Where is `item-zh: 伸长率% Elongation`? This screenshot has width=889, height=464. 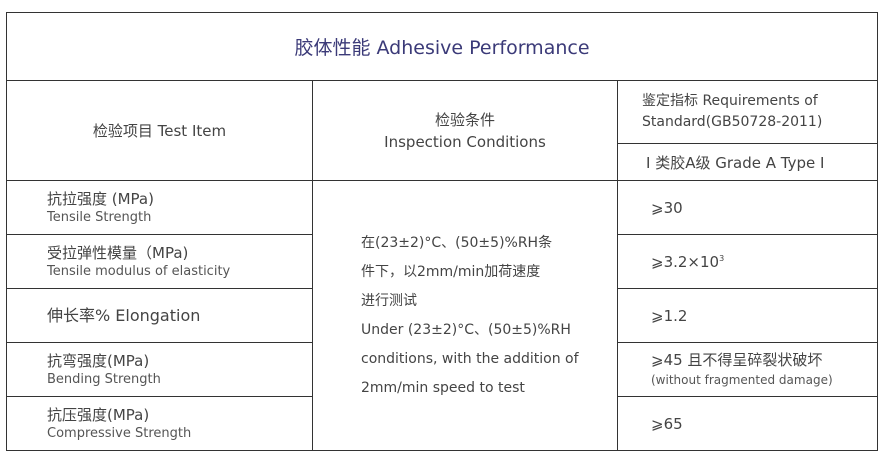
item-zh: 伸长率% Elongation is located at coordinates (124, 315).